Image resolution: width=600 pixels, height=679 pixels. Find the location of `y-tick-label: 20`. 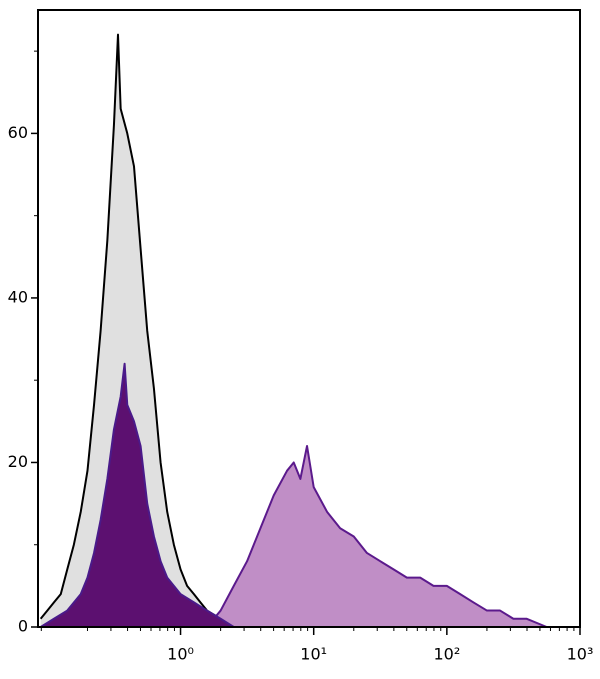

y-tick-label: 20 is located at coordinates (18, 461).